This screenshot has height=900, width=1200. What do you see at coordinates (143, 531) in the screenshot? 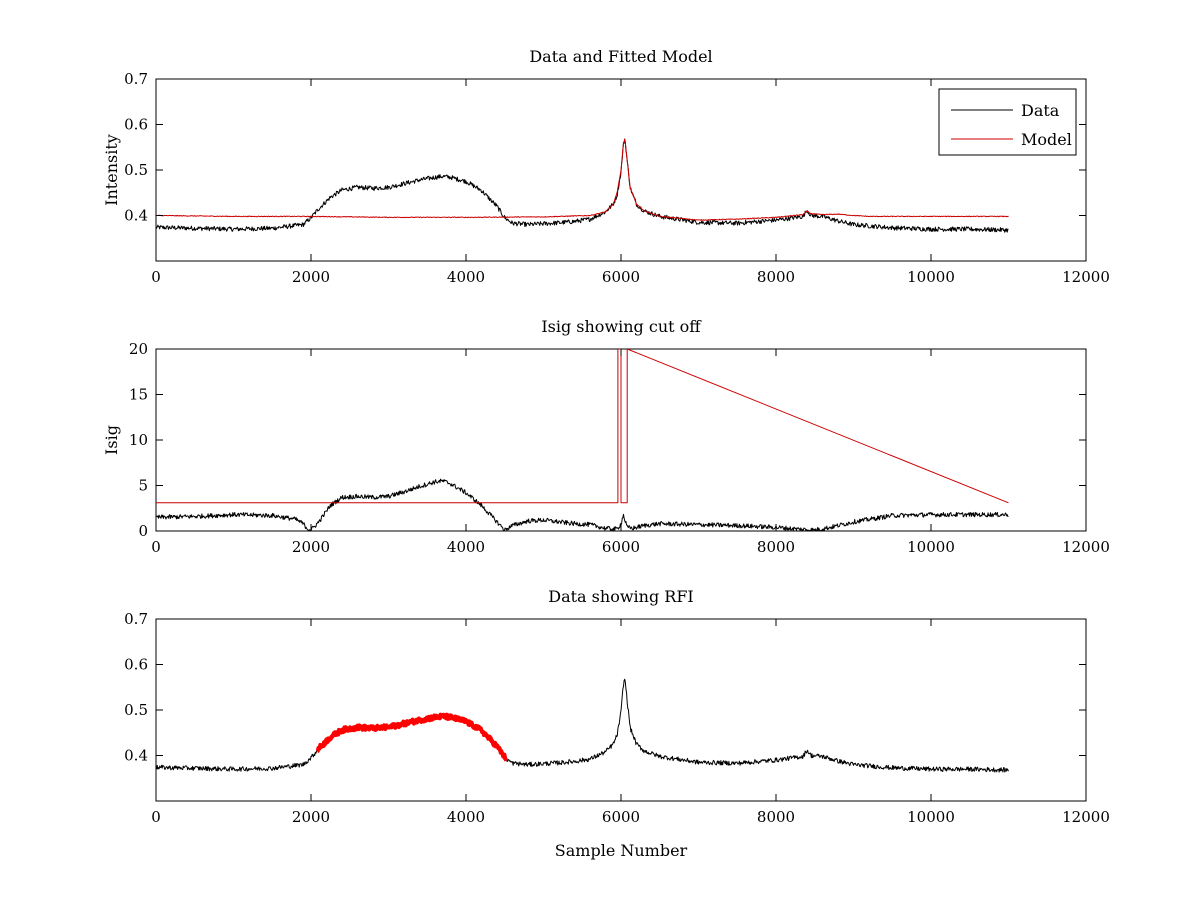
I see `y-tick-label: 0` at bounding box center [143, 531].